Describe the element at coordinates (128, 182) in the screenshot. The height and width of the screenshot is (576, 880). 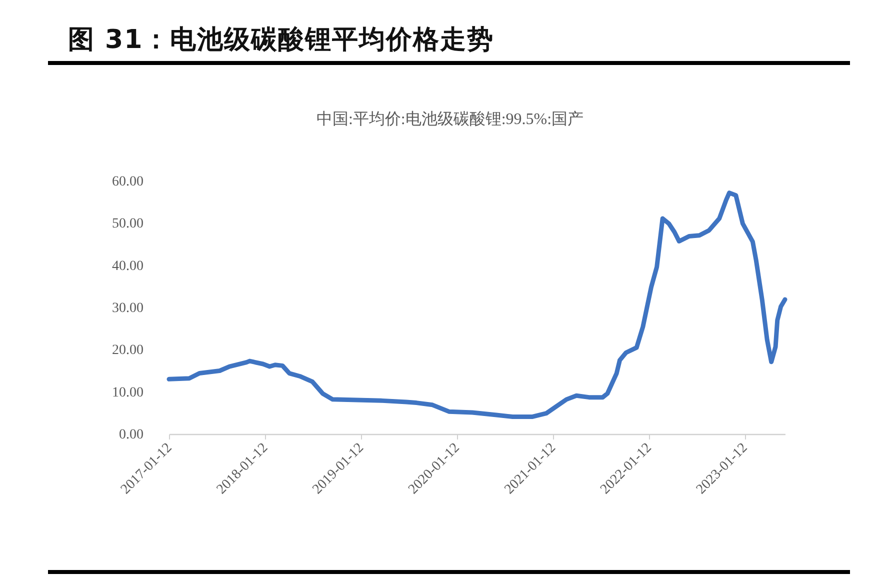
I see `y-tick-label: 60.00` at that location.